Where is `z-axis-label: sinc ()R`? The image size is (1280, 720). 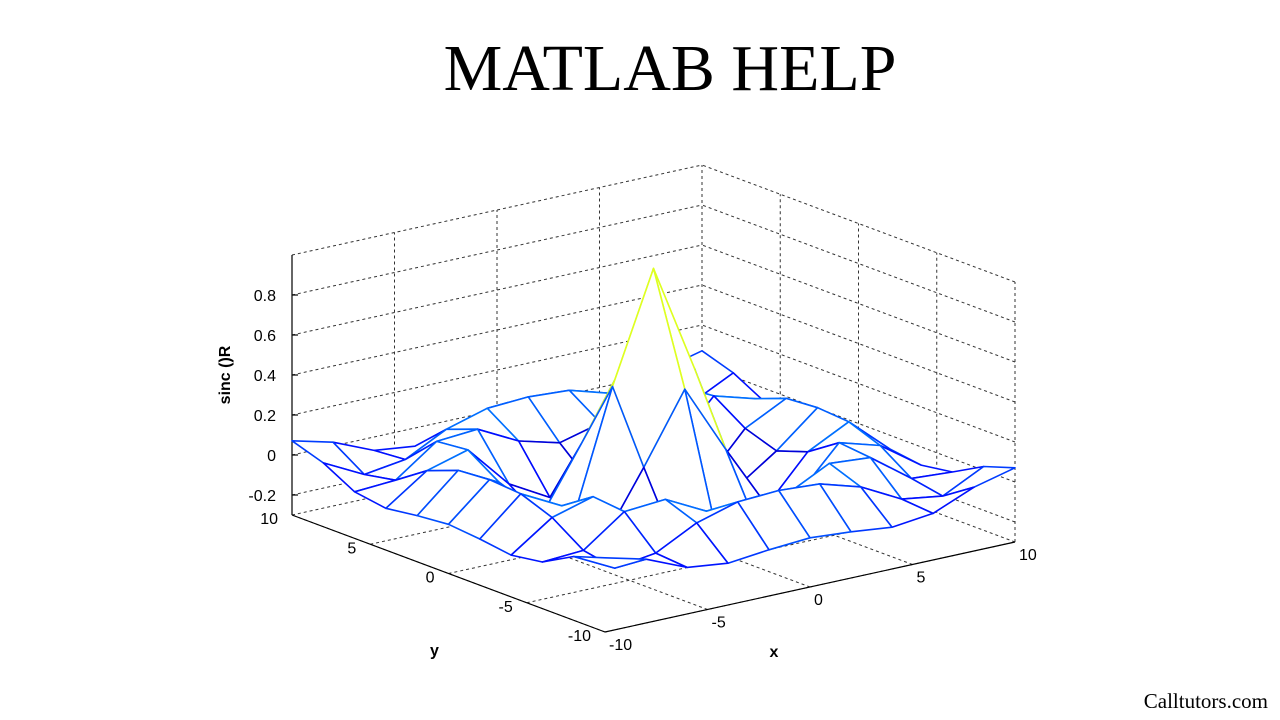 z-axis-label: sinc ()R is located at coordinates (225, 374).